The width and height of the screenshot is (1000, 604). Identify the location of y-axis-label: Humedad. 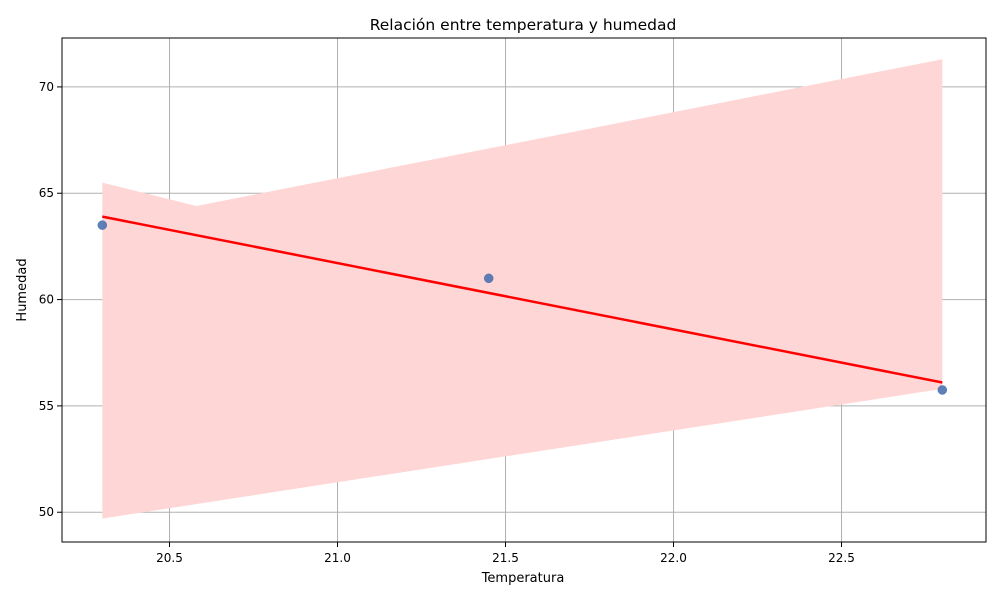
(22, 289).